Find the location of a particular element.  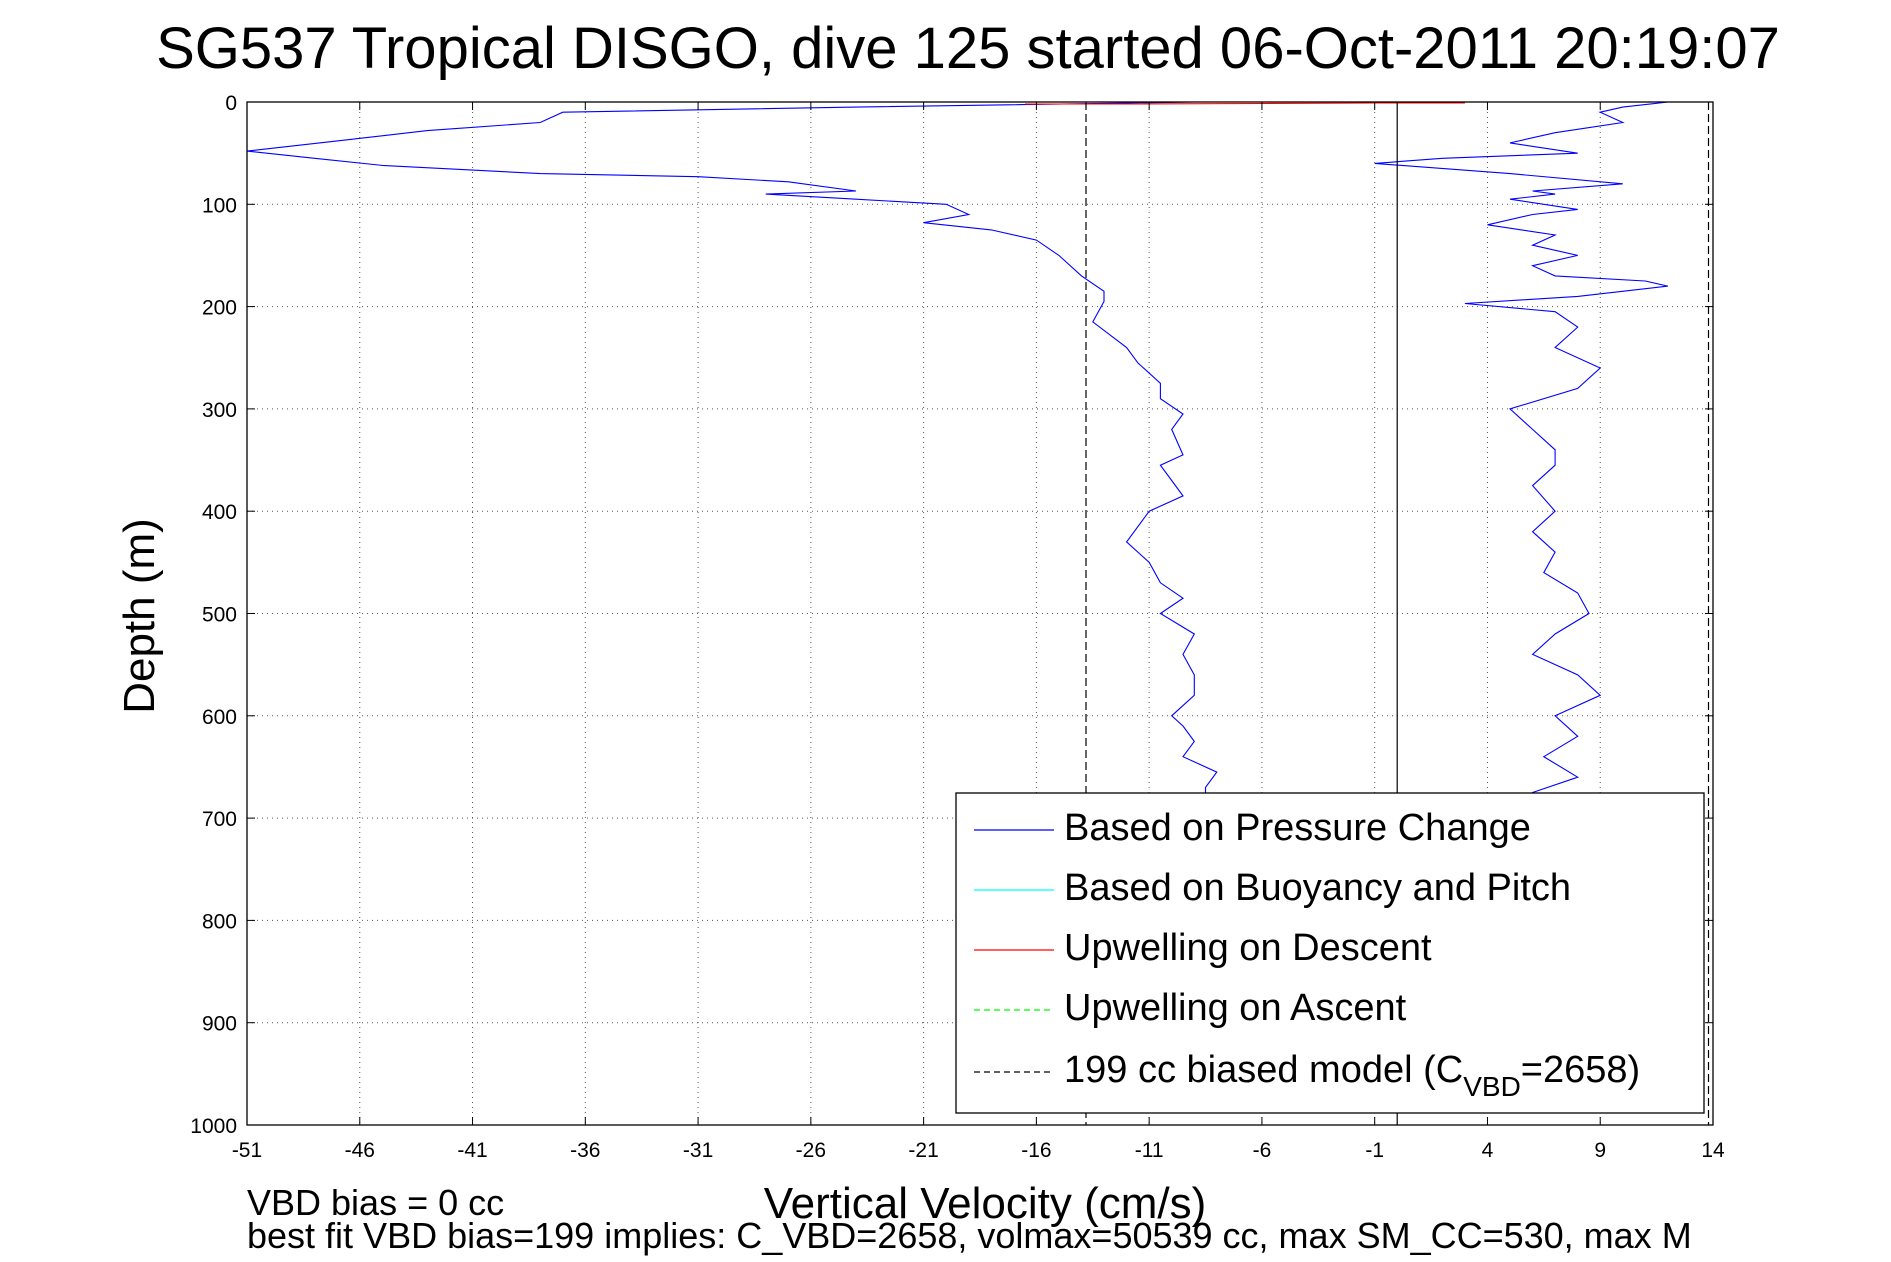

x-tick-label: 4 is located at coordinates (1488, 1150).